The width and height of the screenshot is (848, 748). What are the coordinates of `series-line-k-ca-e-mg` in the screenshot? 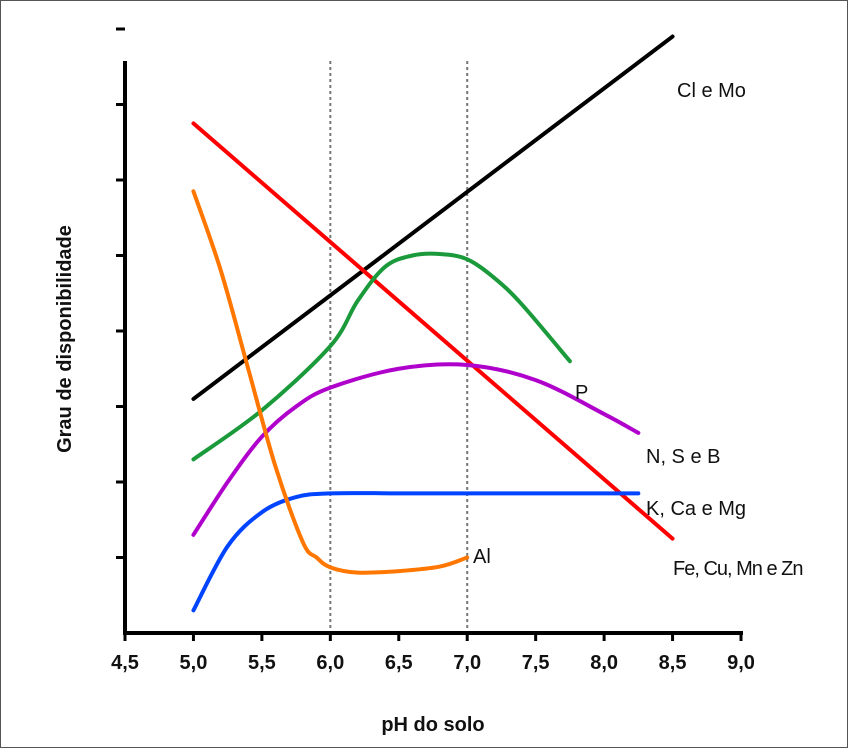 It's located at (416, 552).